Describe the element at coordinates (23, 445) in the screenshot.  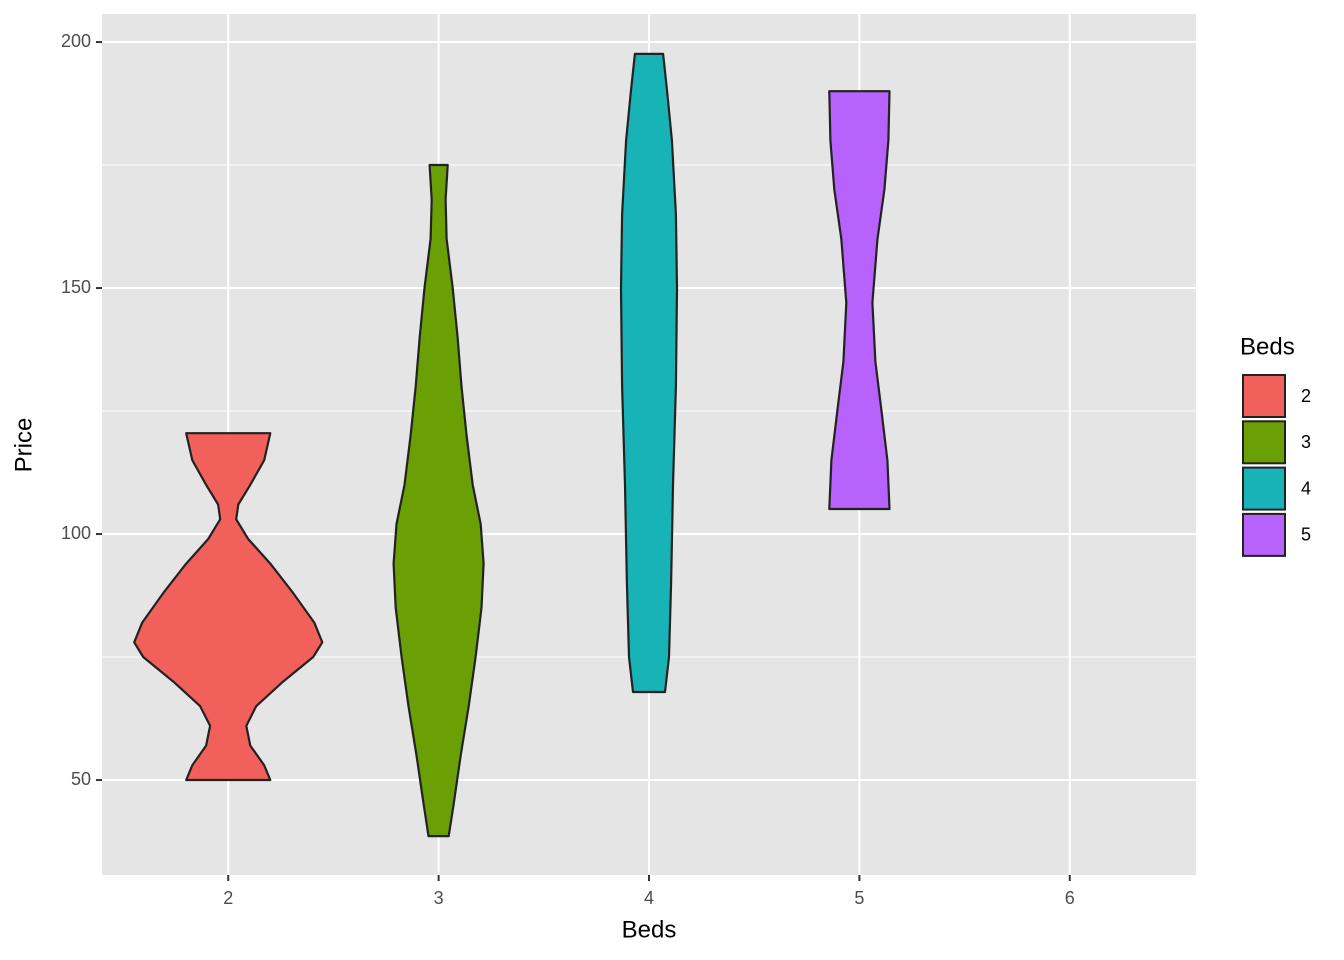
I see `y-axis-title: Price` at that location.